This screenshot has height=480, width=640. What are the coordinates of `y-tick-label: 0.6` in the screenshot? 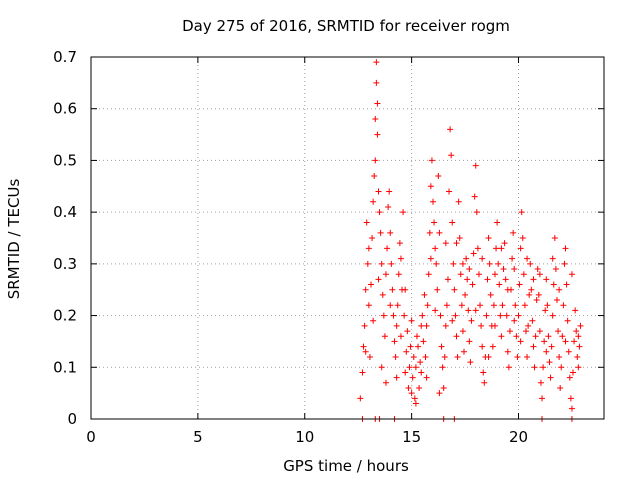 It's located at (65, 109).